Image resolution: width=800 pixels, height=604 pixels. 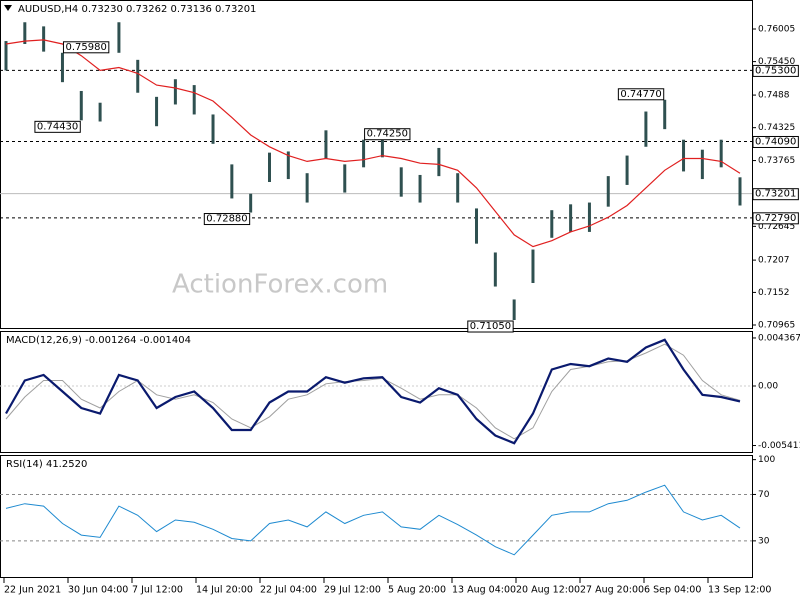 I want to click on annotation: 0.74770, so click(x=640, y=94).